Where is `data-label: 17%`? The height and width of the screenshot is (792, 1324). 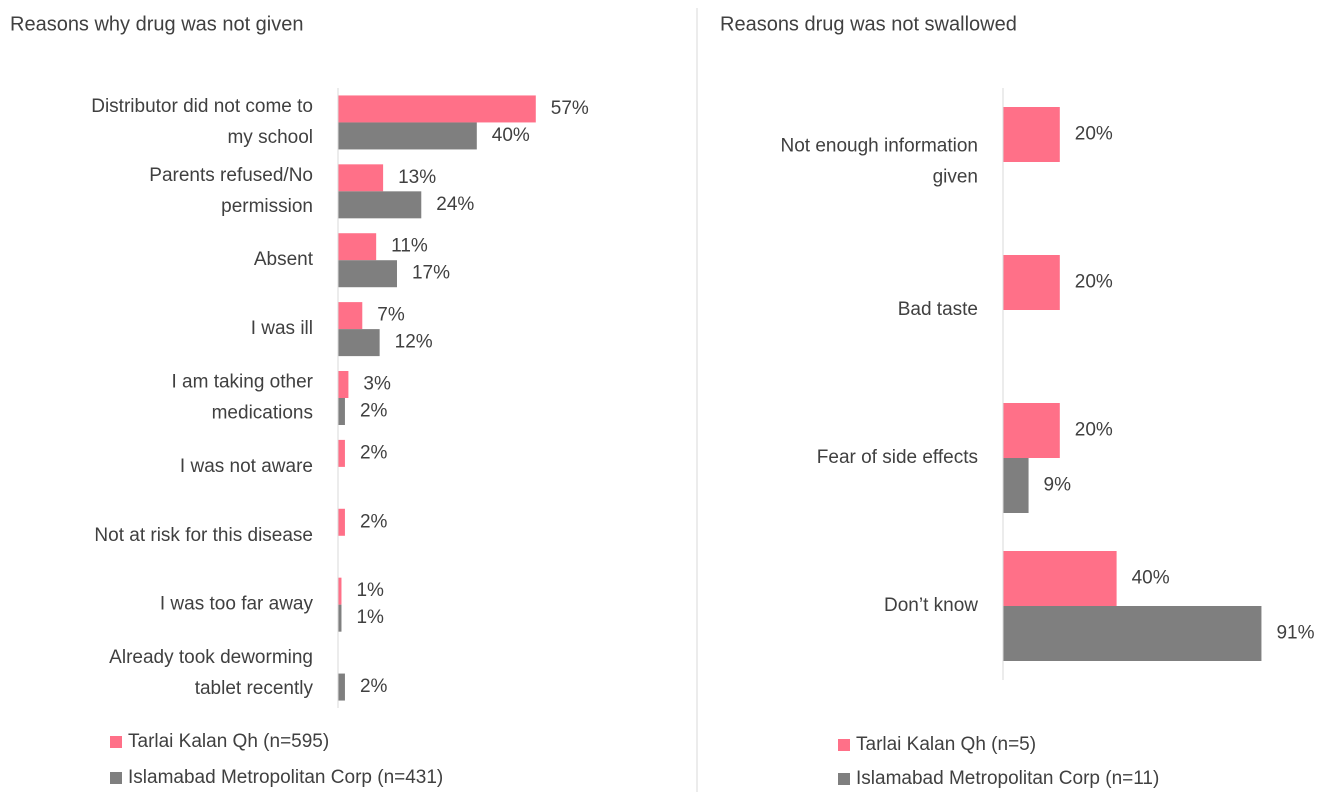
data-label: 17% is located at coordinates (431, 273).